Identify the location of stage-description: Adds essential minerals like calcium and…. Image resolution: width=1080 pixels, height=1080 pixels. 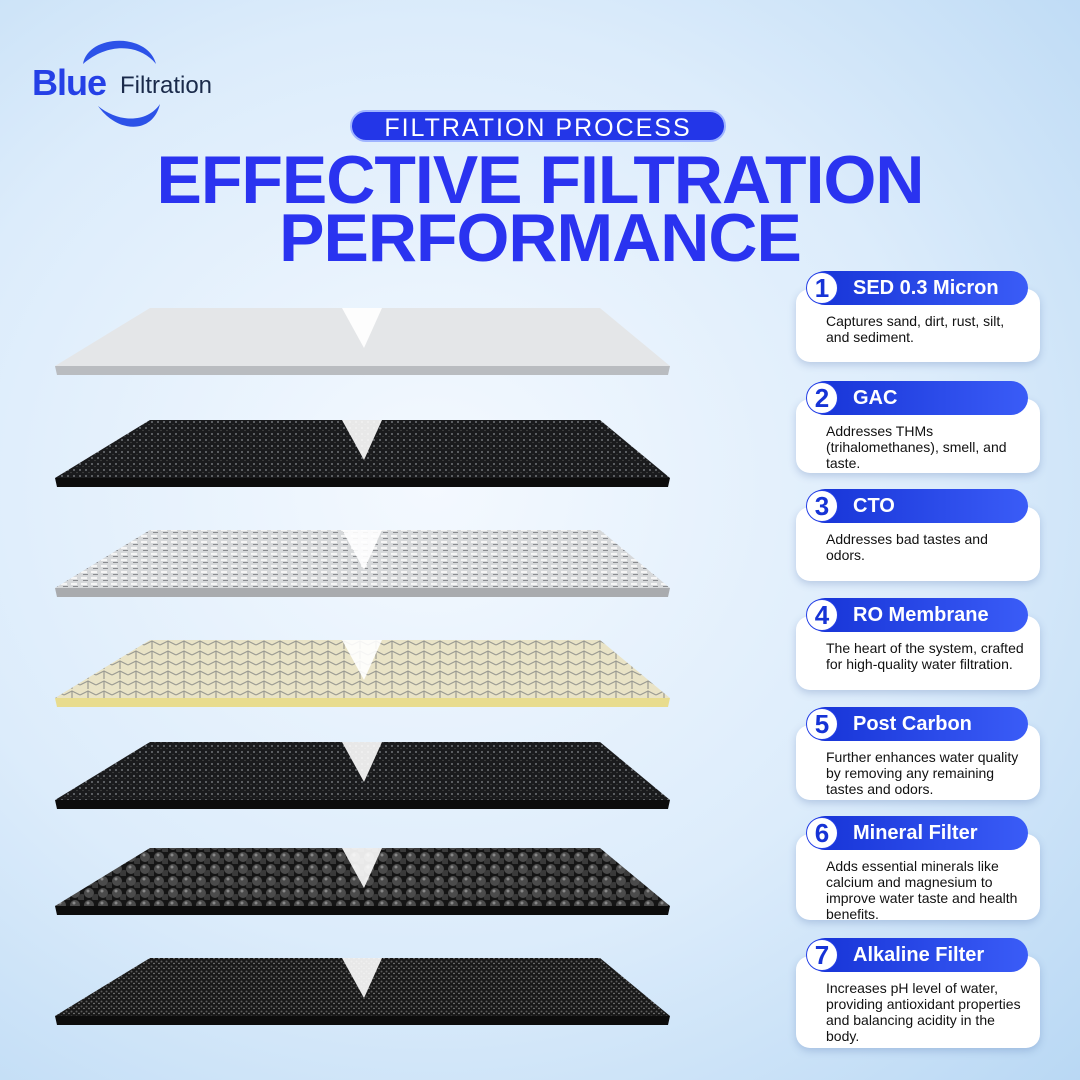
(922, 890).